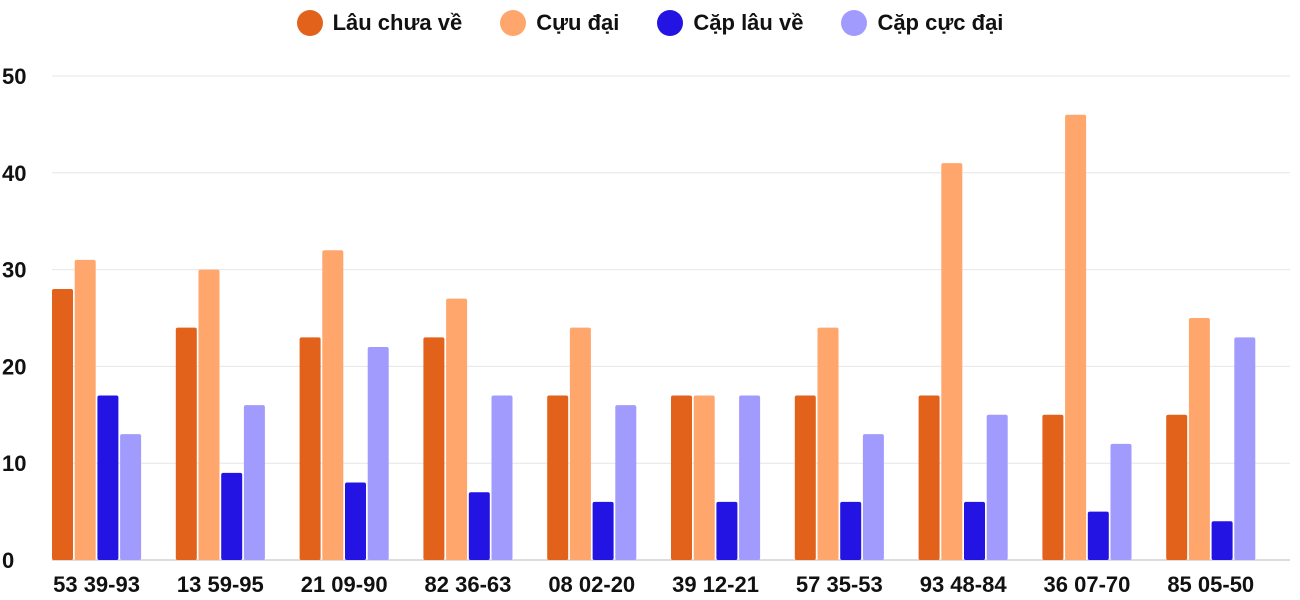 Image resolution: width=1300 pixels, height=600 pixels. Describe the element at coordinates (591, 584) in the screenshot. I see `x-tick-label: 08 02-20` at that location.